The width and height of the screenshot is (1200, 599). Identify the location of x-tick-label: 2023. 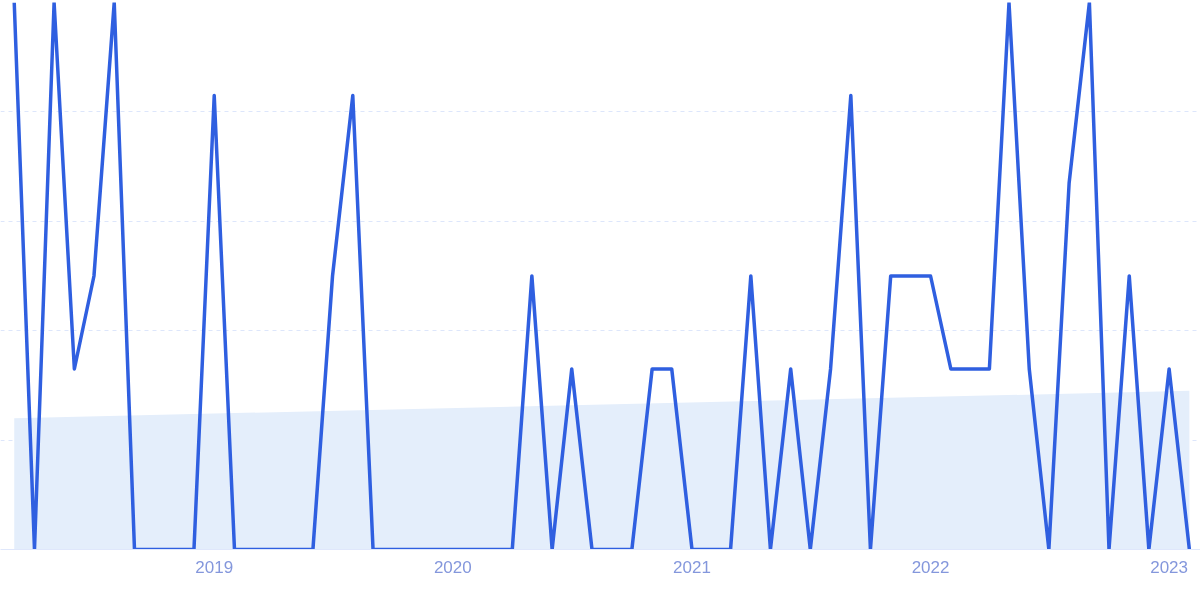
(1169, 567).